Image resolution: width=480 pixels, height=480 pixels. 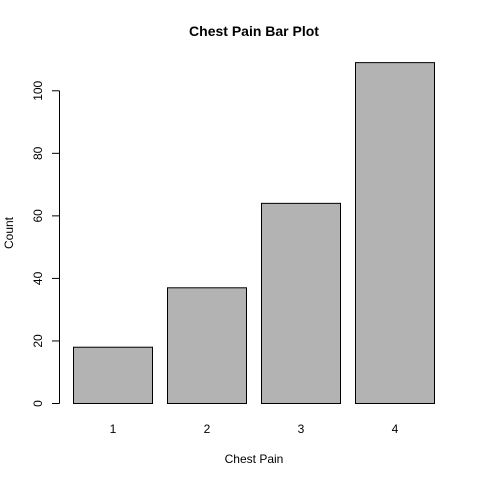 What do you see at coordinates (38, 216) in the screenshot?
I see `y-tick-label-60: 60` at bounding box center [38, 216].